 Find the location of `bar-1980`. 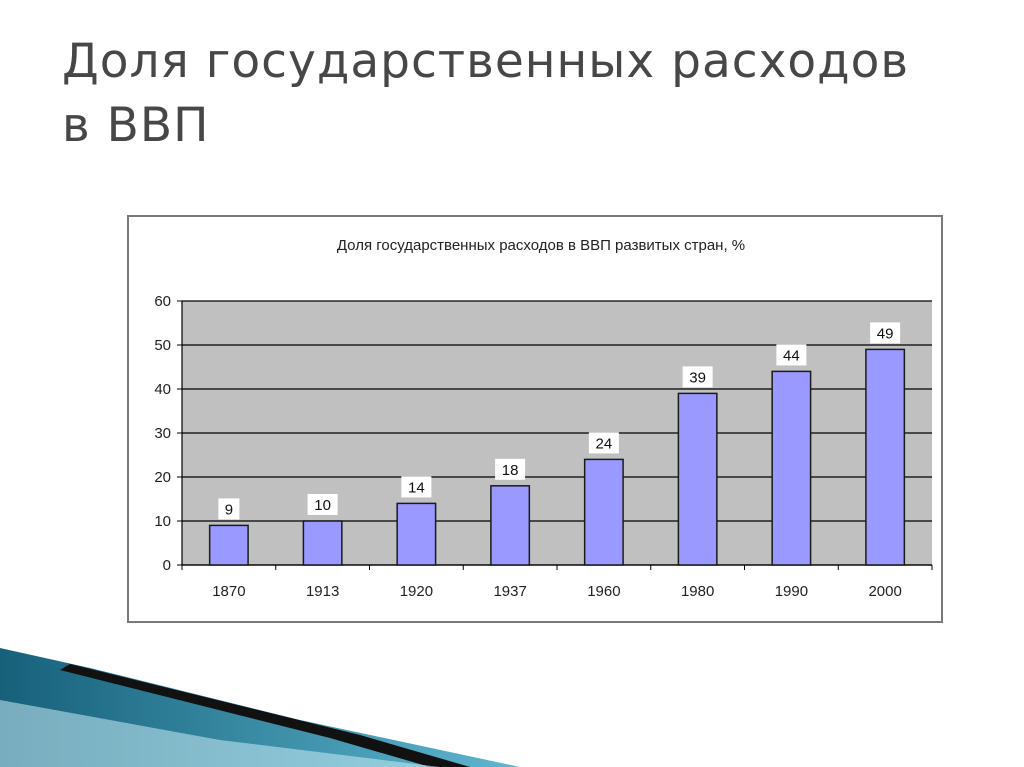

bar-1980 is located at coordinates (697, 479).